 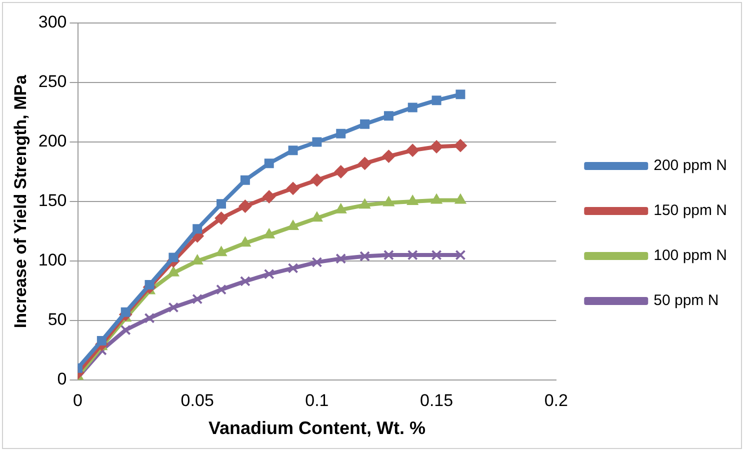 What do you see at coordinates (690, 211) in the screenshot?
I see `legend-label: 150 ppm N` at bounding box center [690, 211].